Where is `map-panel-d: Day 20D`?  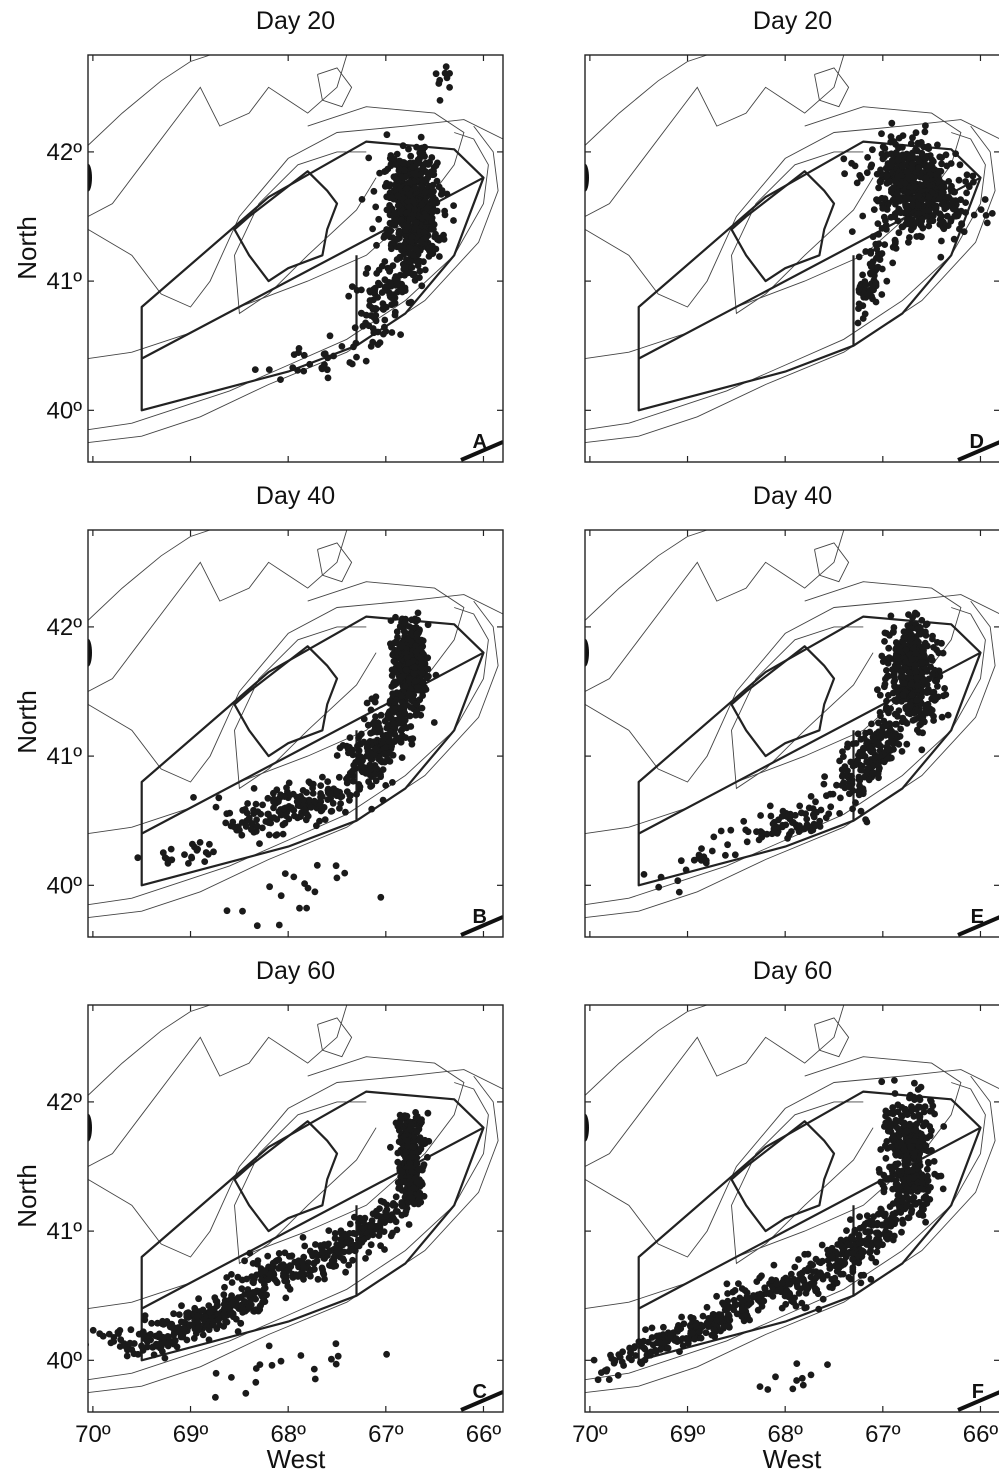
map-panel-d: Day 20D is located at coordinates (791, 235).